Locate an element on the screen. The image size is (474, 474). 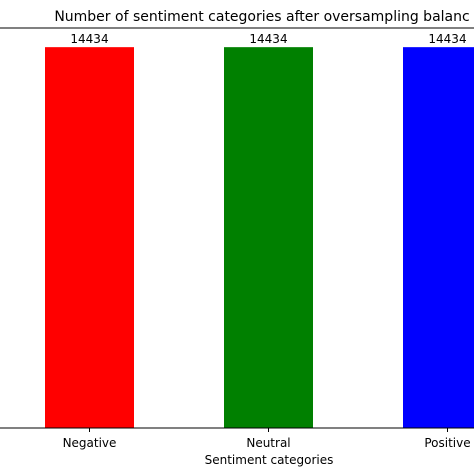
data-label-neutral: 14434 is located at coordinates (268, 39).